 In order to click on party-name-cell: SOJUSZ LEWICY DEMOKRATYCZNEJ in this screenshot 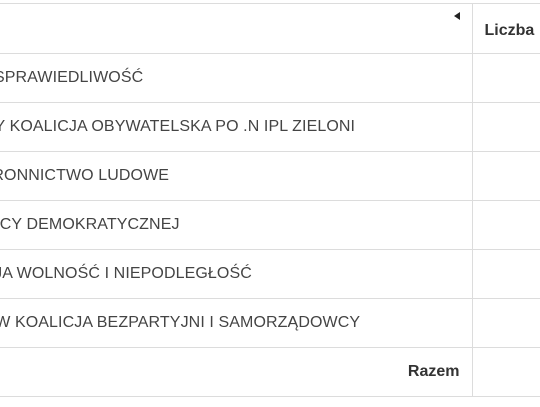, I will do `click(236, 225)`.